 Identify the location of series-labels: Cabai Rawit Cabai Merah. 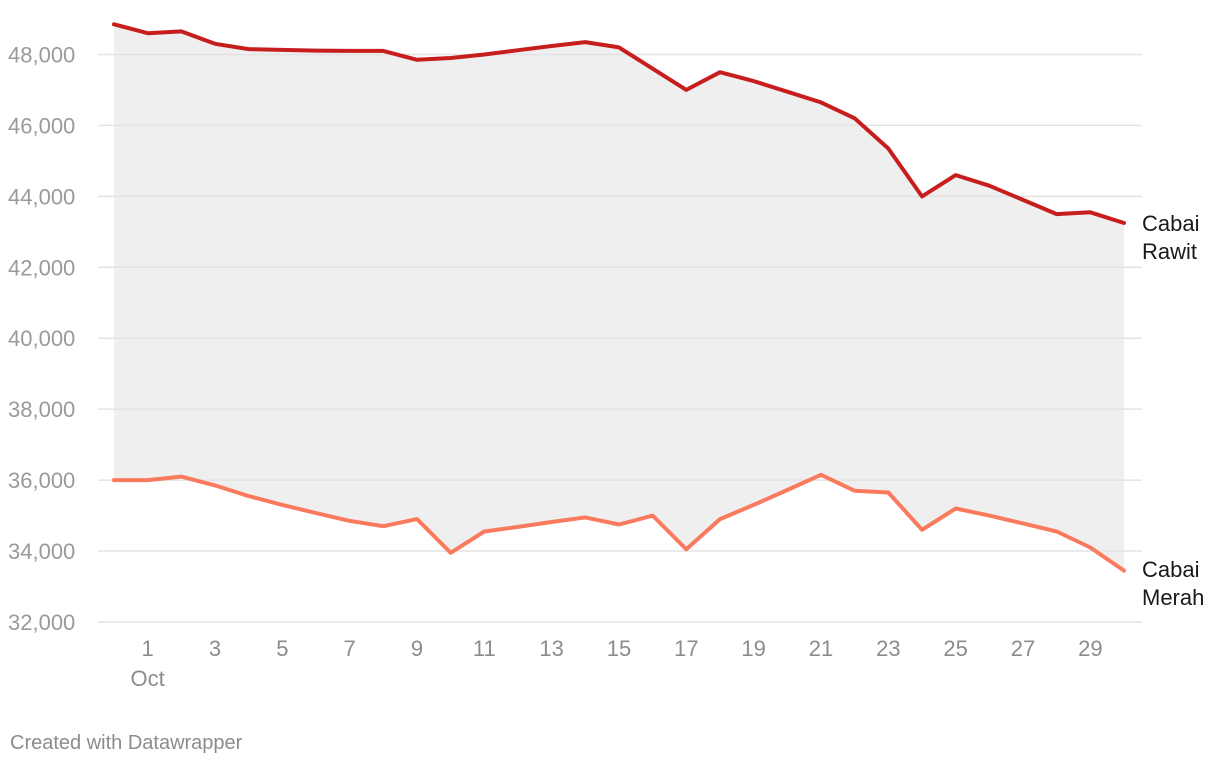
(1173, 410).